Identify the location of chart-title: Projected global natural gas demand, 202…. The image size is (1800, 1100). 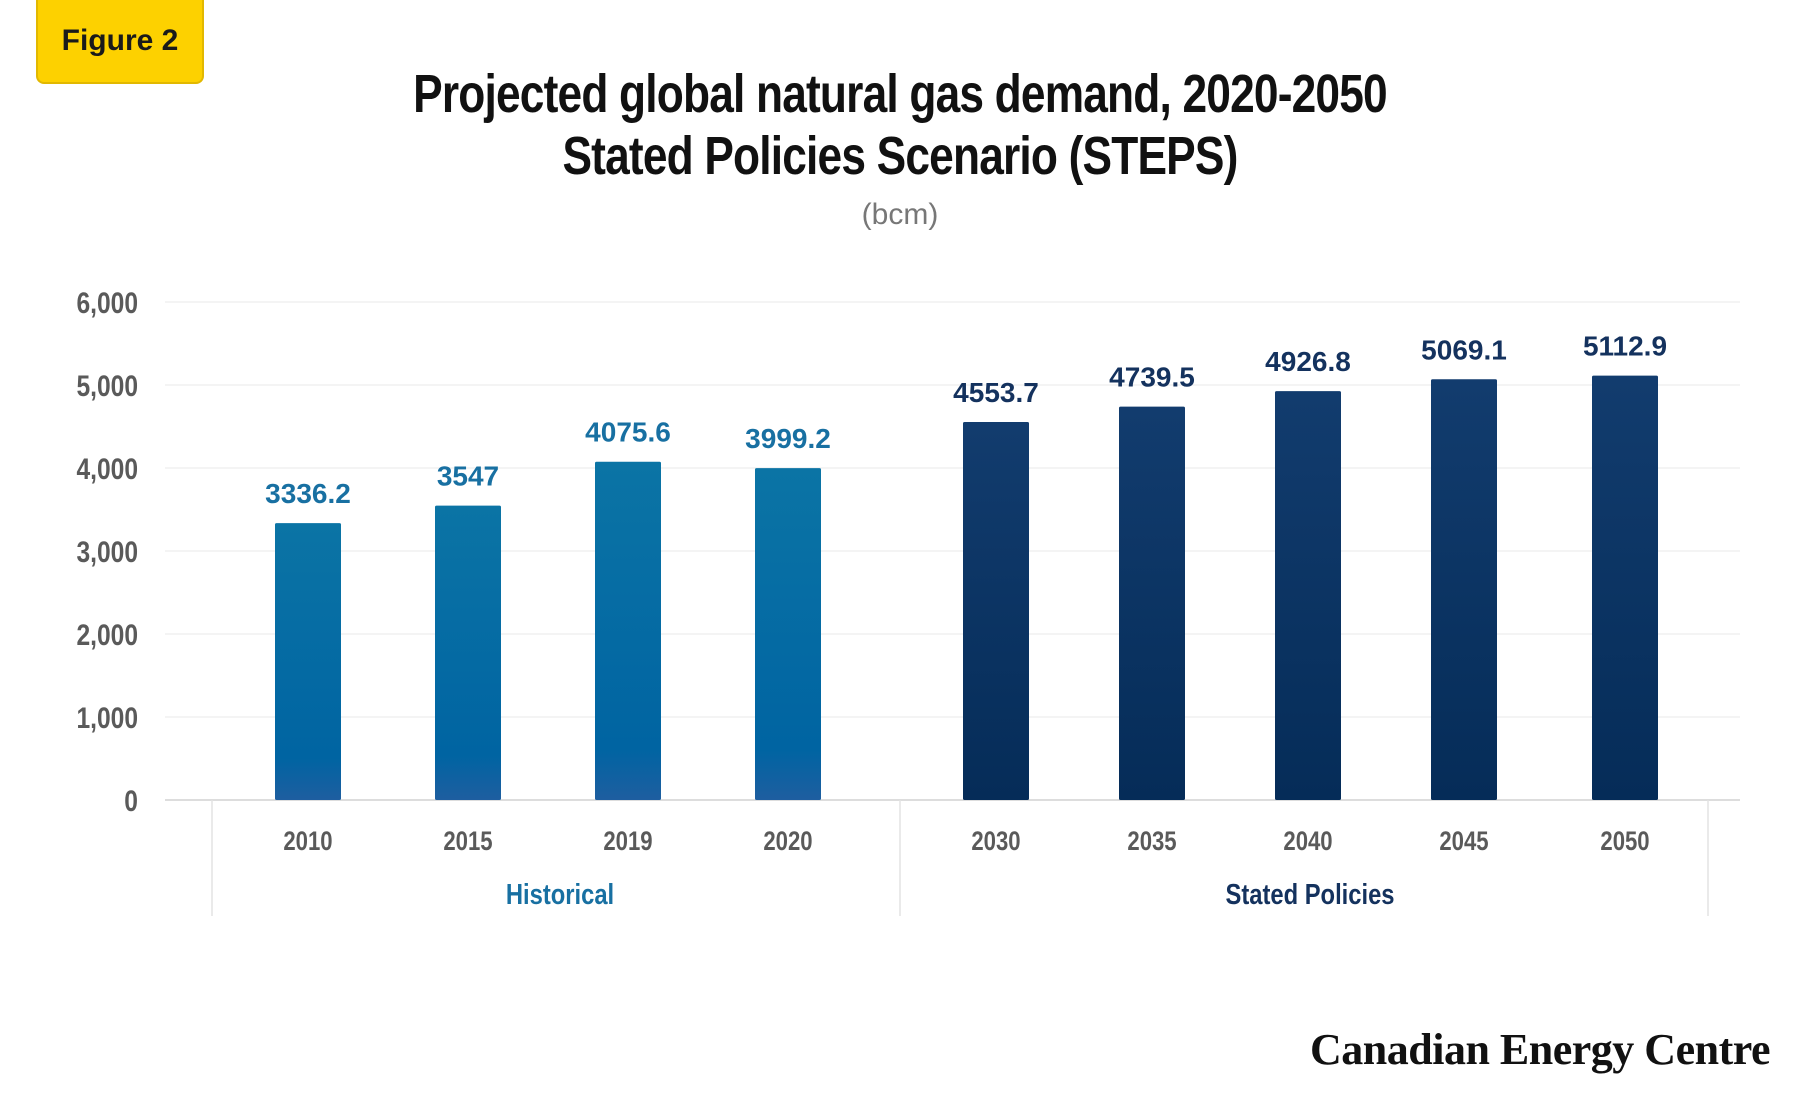
(900, 94).